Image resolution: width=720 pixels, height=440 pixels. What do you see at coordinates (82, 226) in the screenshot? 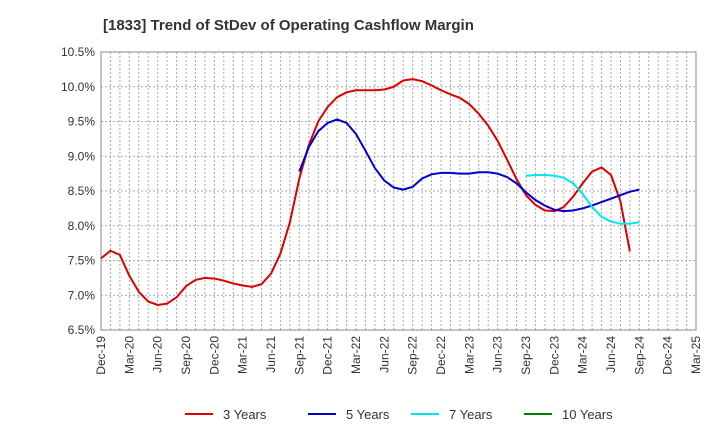
I see `y-tick-label: 8.0%` at bounding box center [82, 226].